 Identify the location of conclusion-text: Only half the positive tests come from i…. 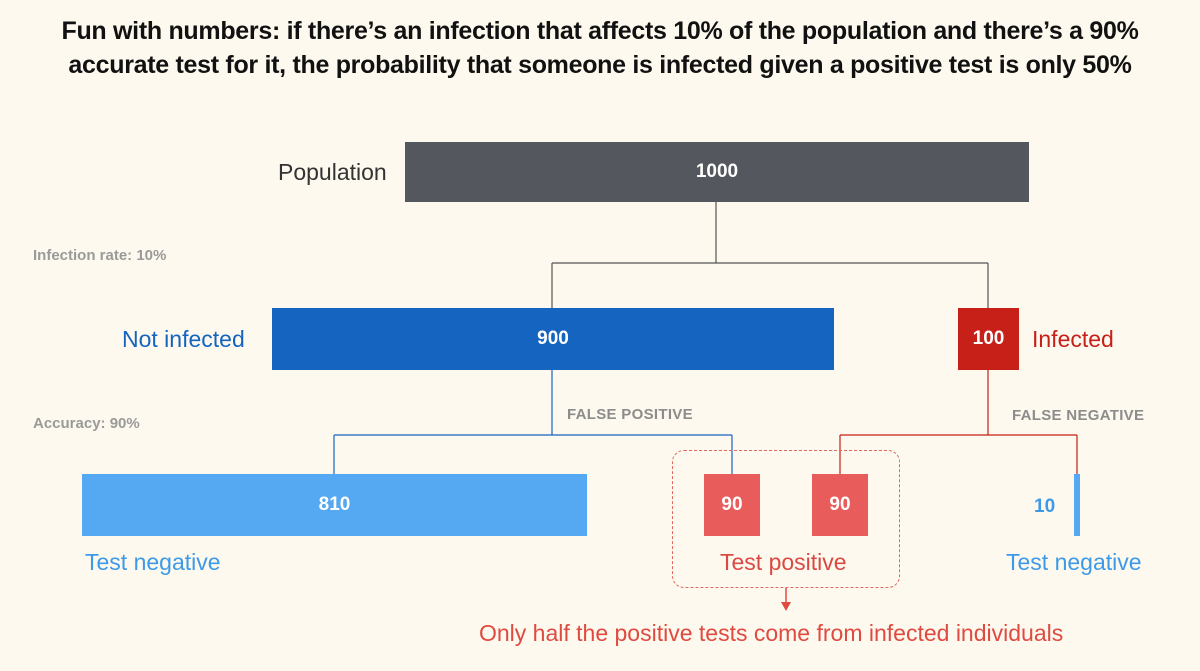
(771, 633).